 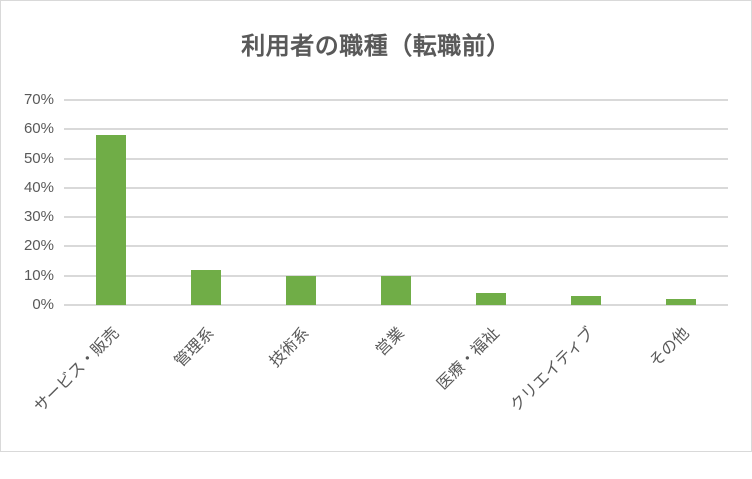 I want to click on y-tick-label: 60%, so click(x=38, y=129).